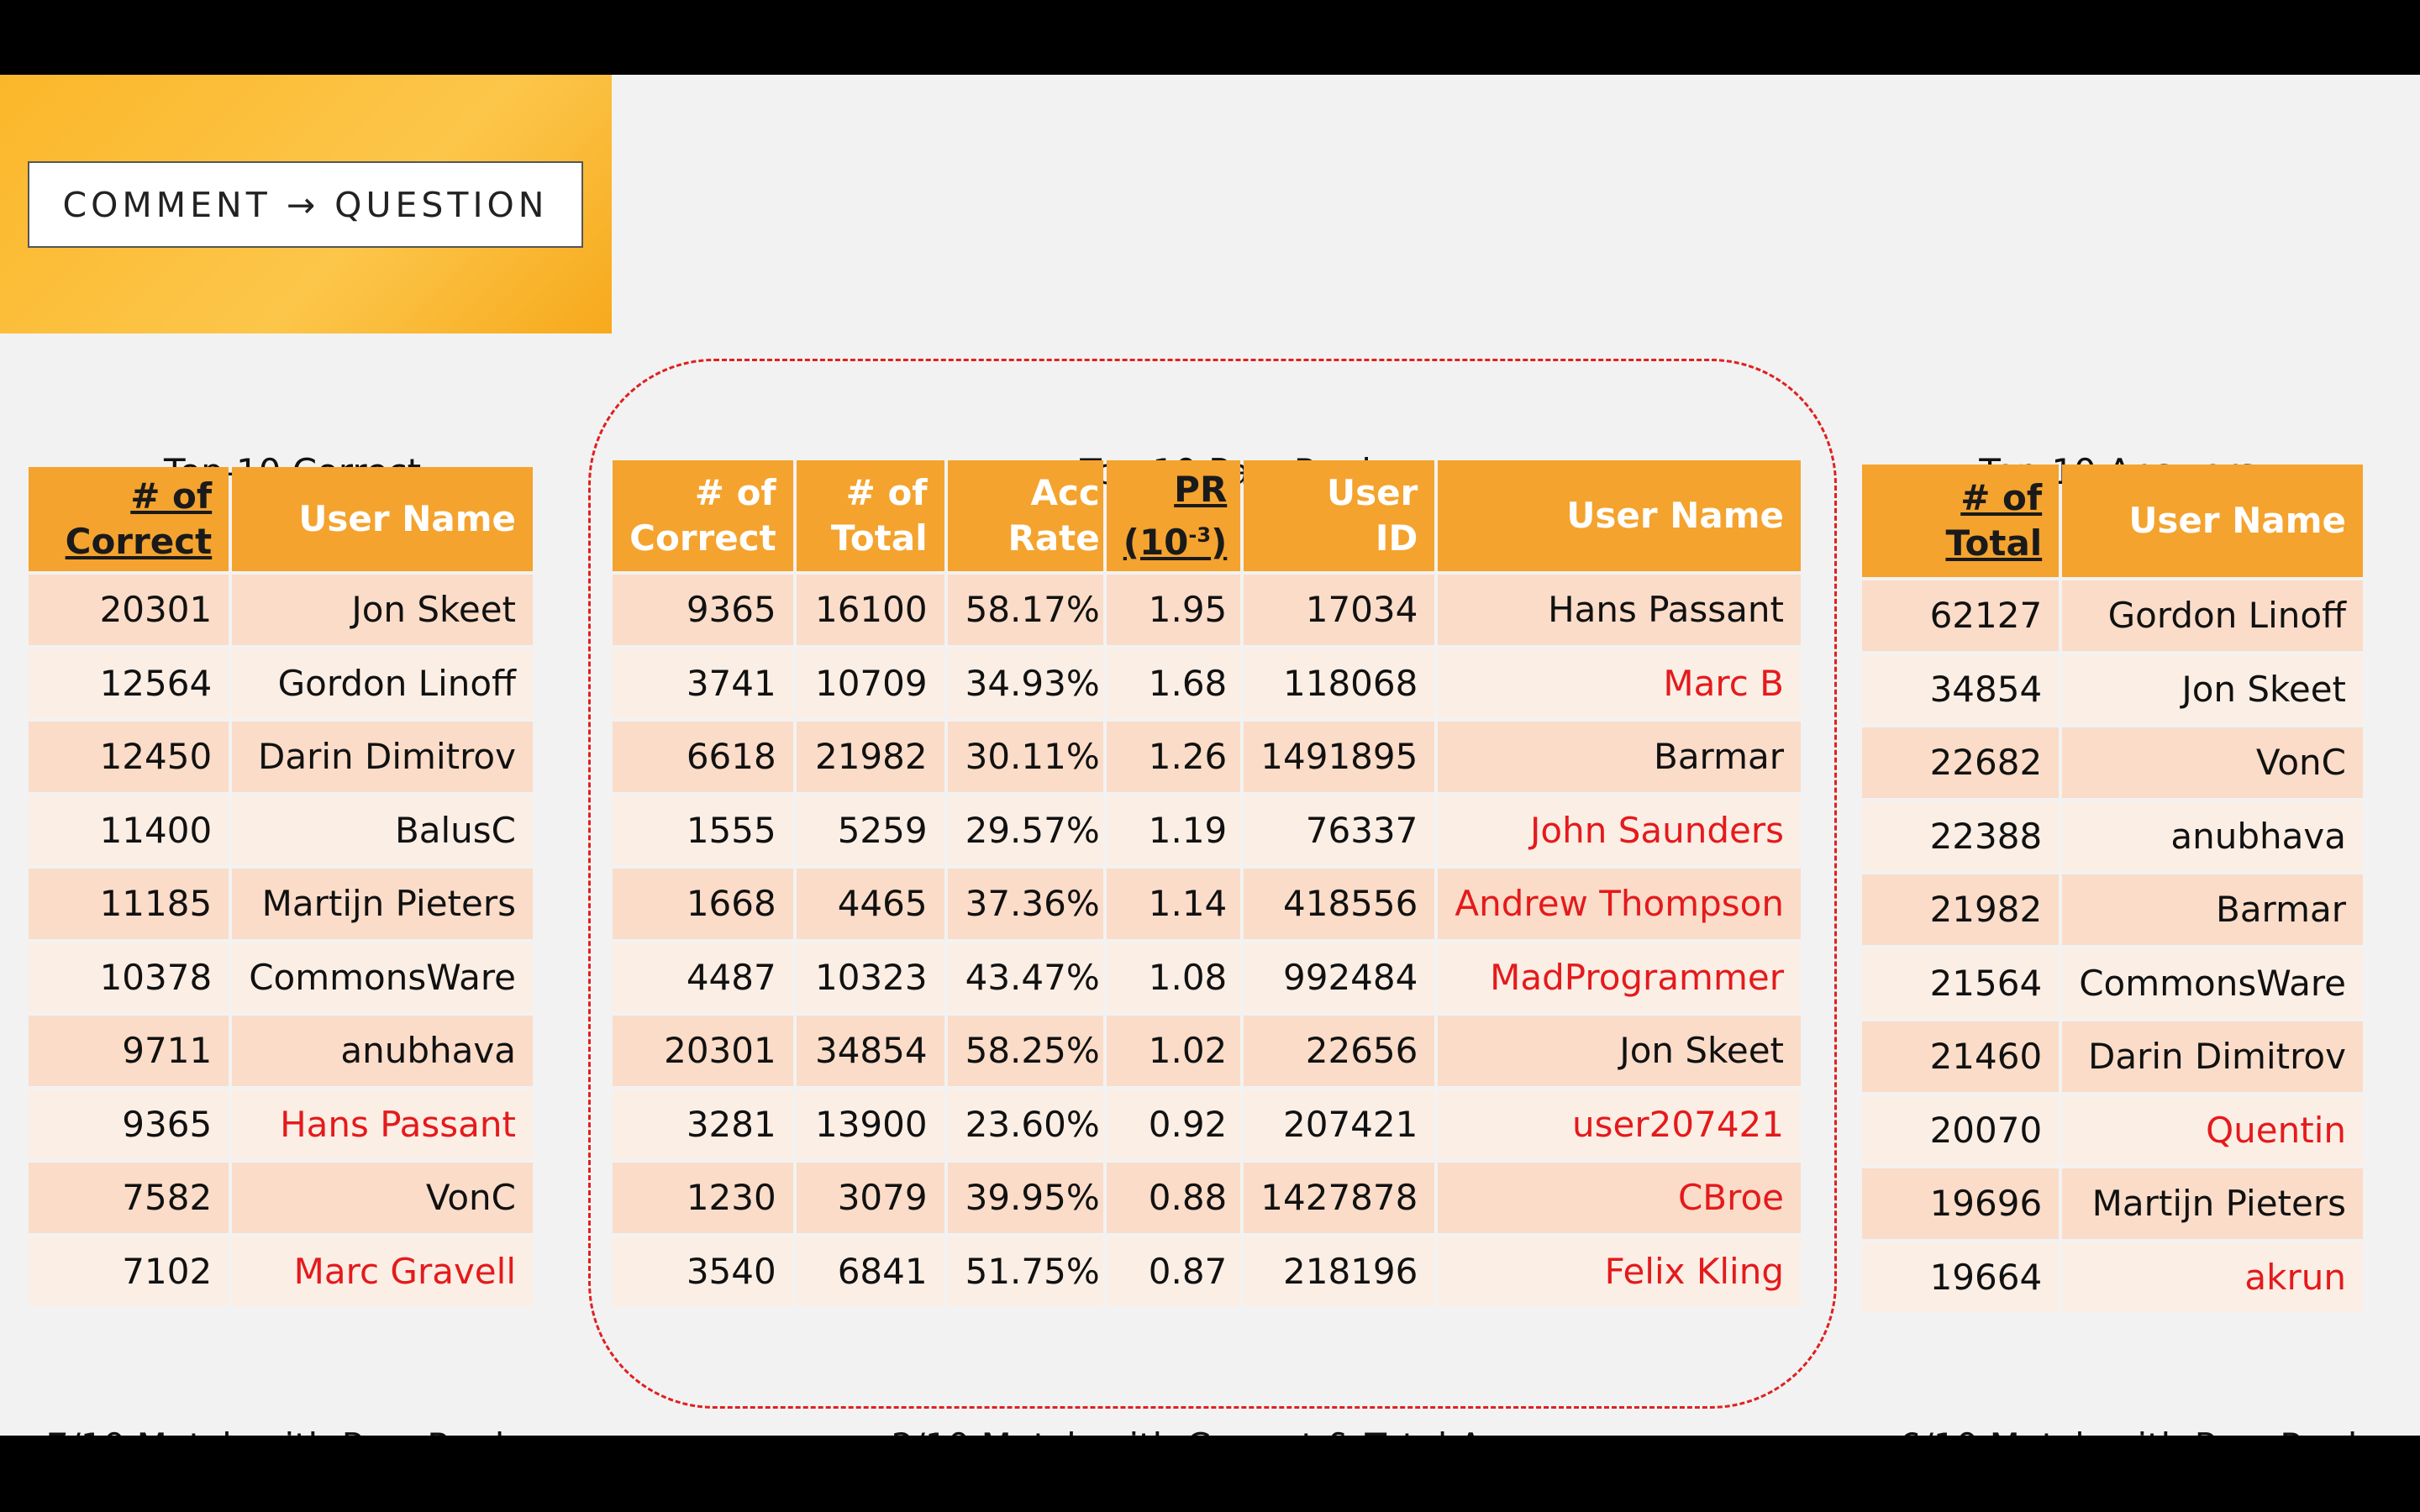  Describe the element at coordinates (1961, 836) in the screenshot. I see `total-count-cell: 22388` at that location.